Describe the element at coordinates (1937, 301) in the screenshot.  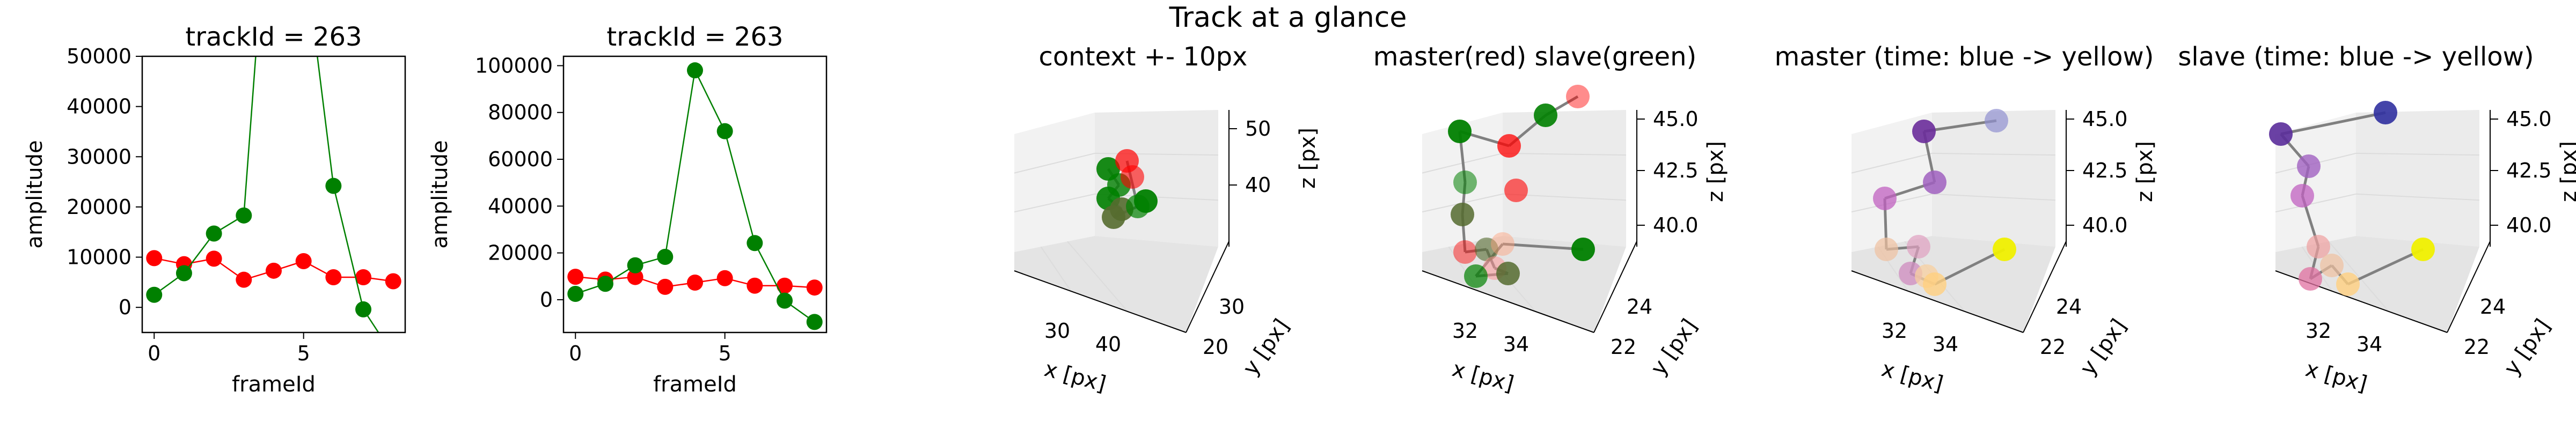
I see `x-axis-line` at that location.